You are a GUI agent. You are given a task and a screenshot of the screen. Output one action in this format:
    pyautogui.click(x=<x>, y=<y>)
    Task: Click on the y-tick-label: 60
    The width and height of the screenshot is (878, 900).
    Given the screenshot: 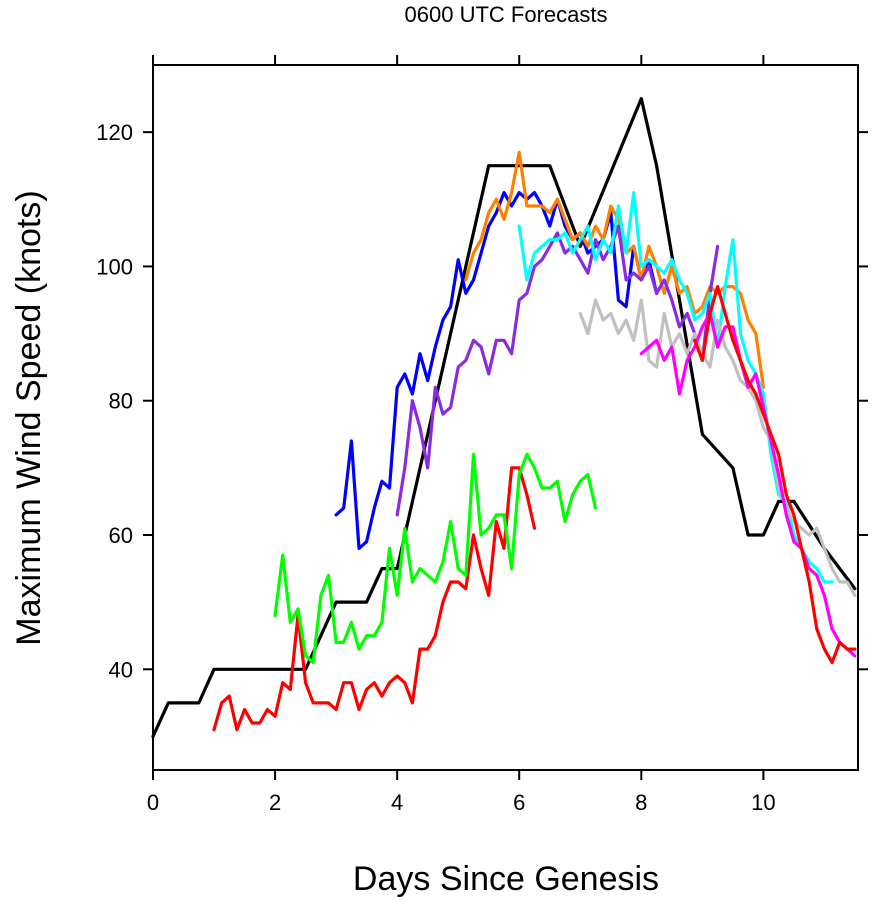 What is the action you would take?
    pyautogui.click(x=121, y=535)
    